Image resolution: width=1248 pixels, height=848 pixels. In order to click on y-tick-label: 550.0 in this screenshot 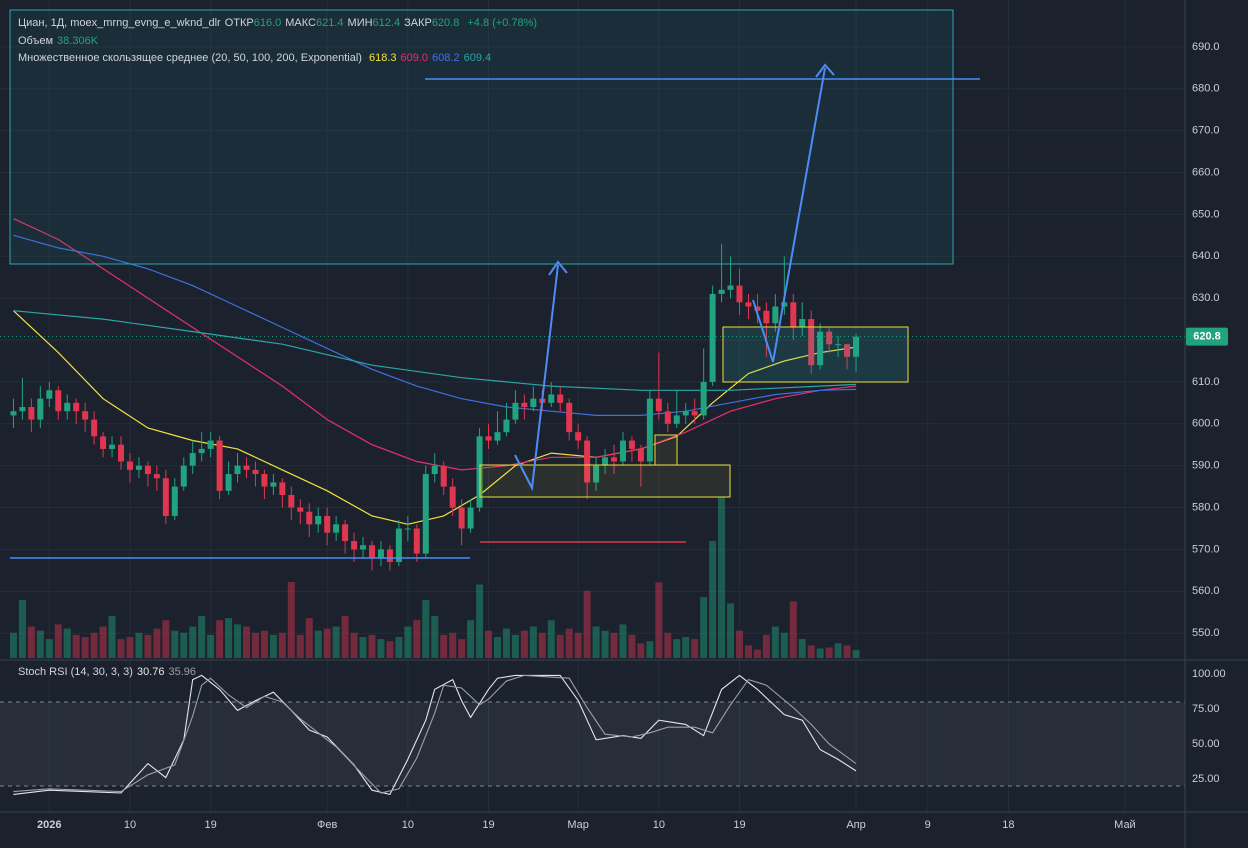, I will do `click(1206, 633)`.